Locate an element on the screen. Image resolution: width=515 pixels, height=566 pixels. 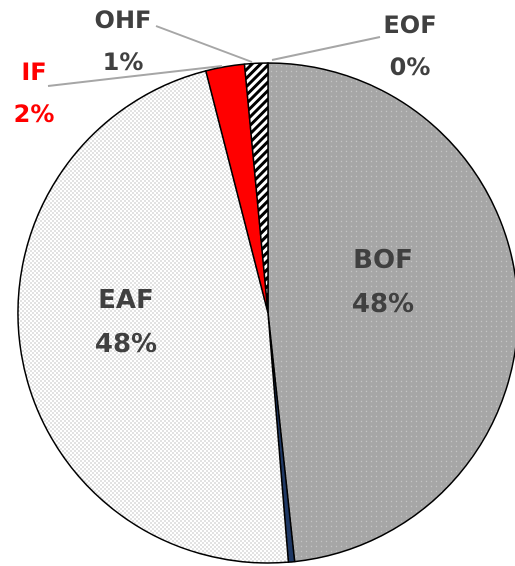
slice-ohf is located at coordinates (256, 188).